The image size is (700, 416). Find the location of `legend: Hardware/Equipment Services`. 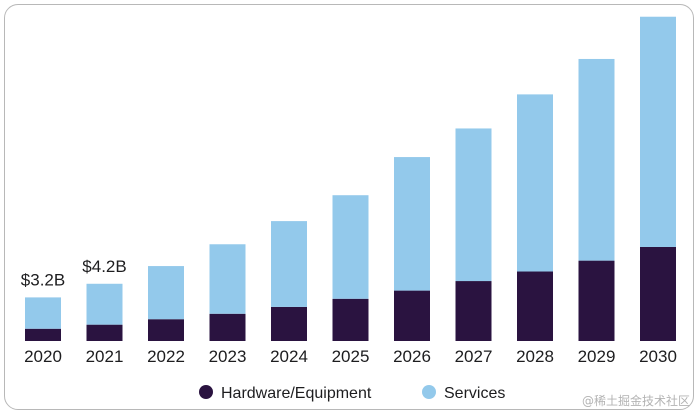

legend: Hardware/Equipment Services is located at coordinates (352, 393).